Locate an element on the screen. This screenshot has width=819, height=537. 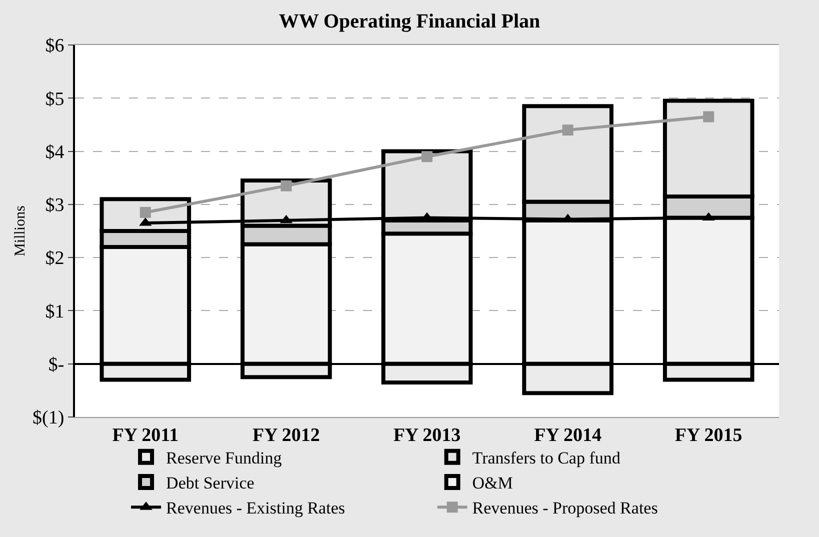
y-tick-label: $5 is located at coordinates (54, 99).